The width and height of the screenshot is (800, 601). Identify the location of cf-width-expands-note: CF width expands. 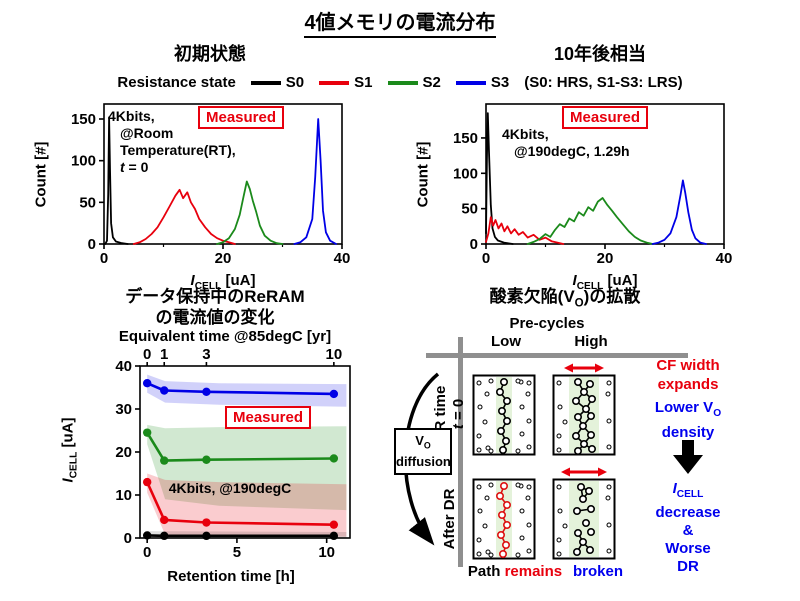
(688, 375).